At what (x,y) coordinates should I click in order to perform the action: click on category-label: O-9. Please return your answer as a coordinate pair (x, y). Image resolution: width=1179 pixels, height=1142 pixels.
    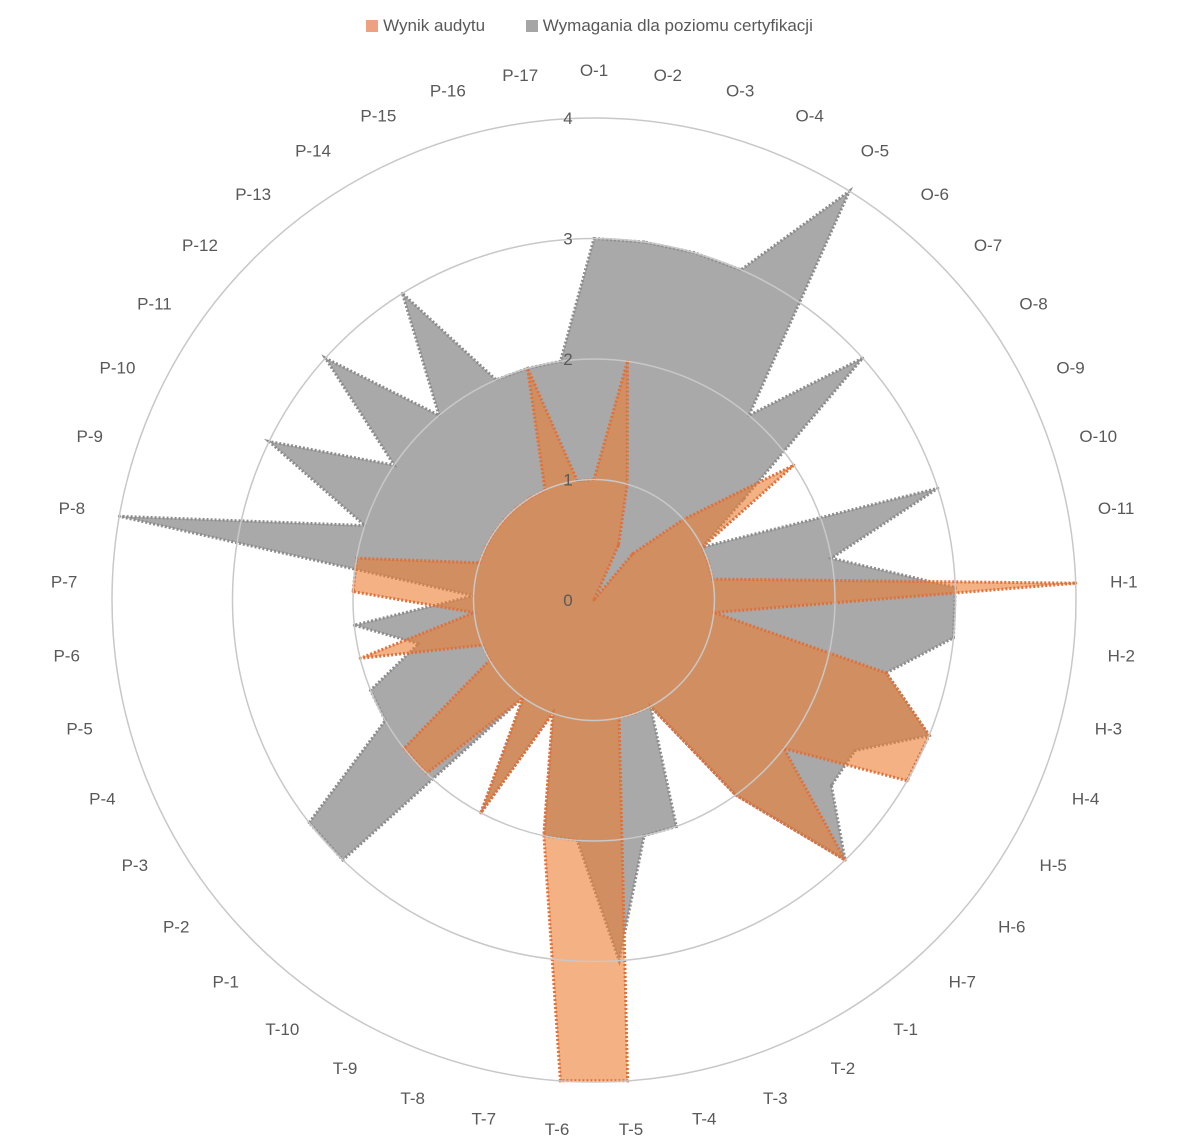
    Looking at the image, I should click on (1070, 368).